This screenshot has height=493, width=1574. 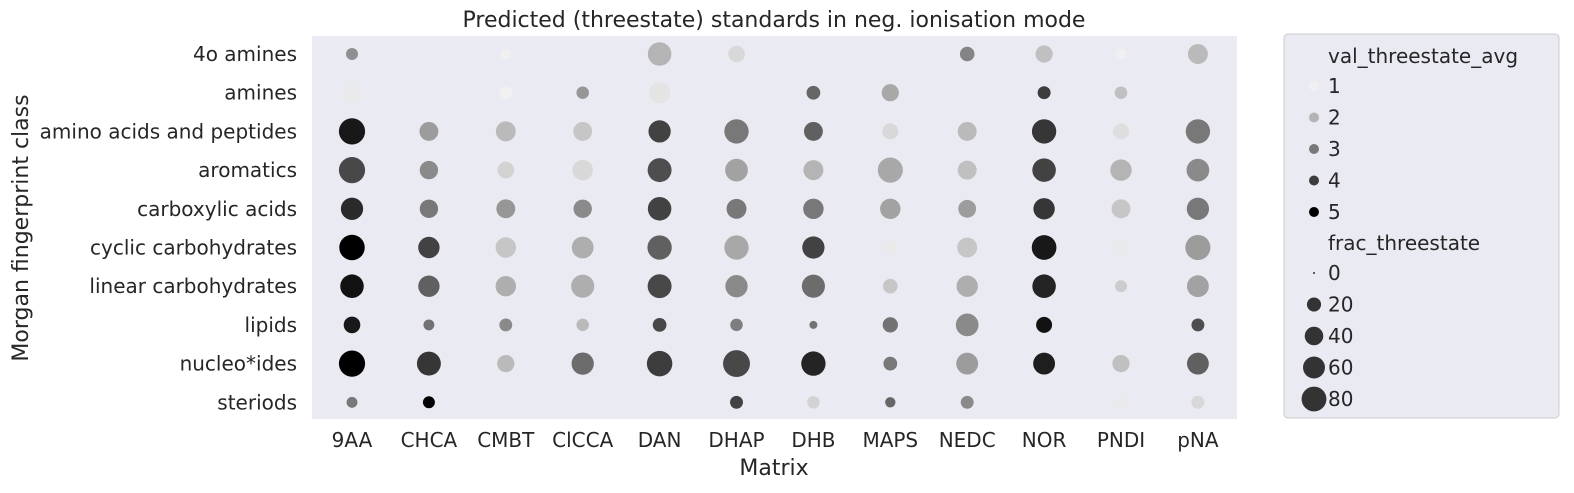 I want to click on x-tick-label: DAN, so click(x=660, y=440).